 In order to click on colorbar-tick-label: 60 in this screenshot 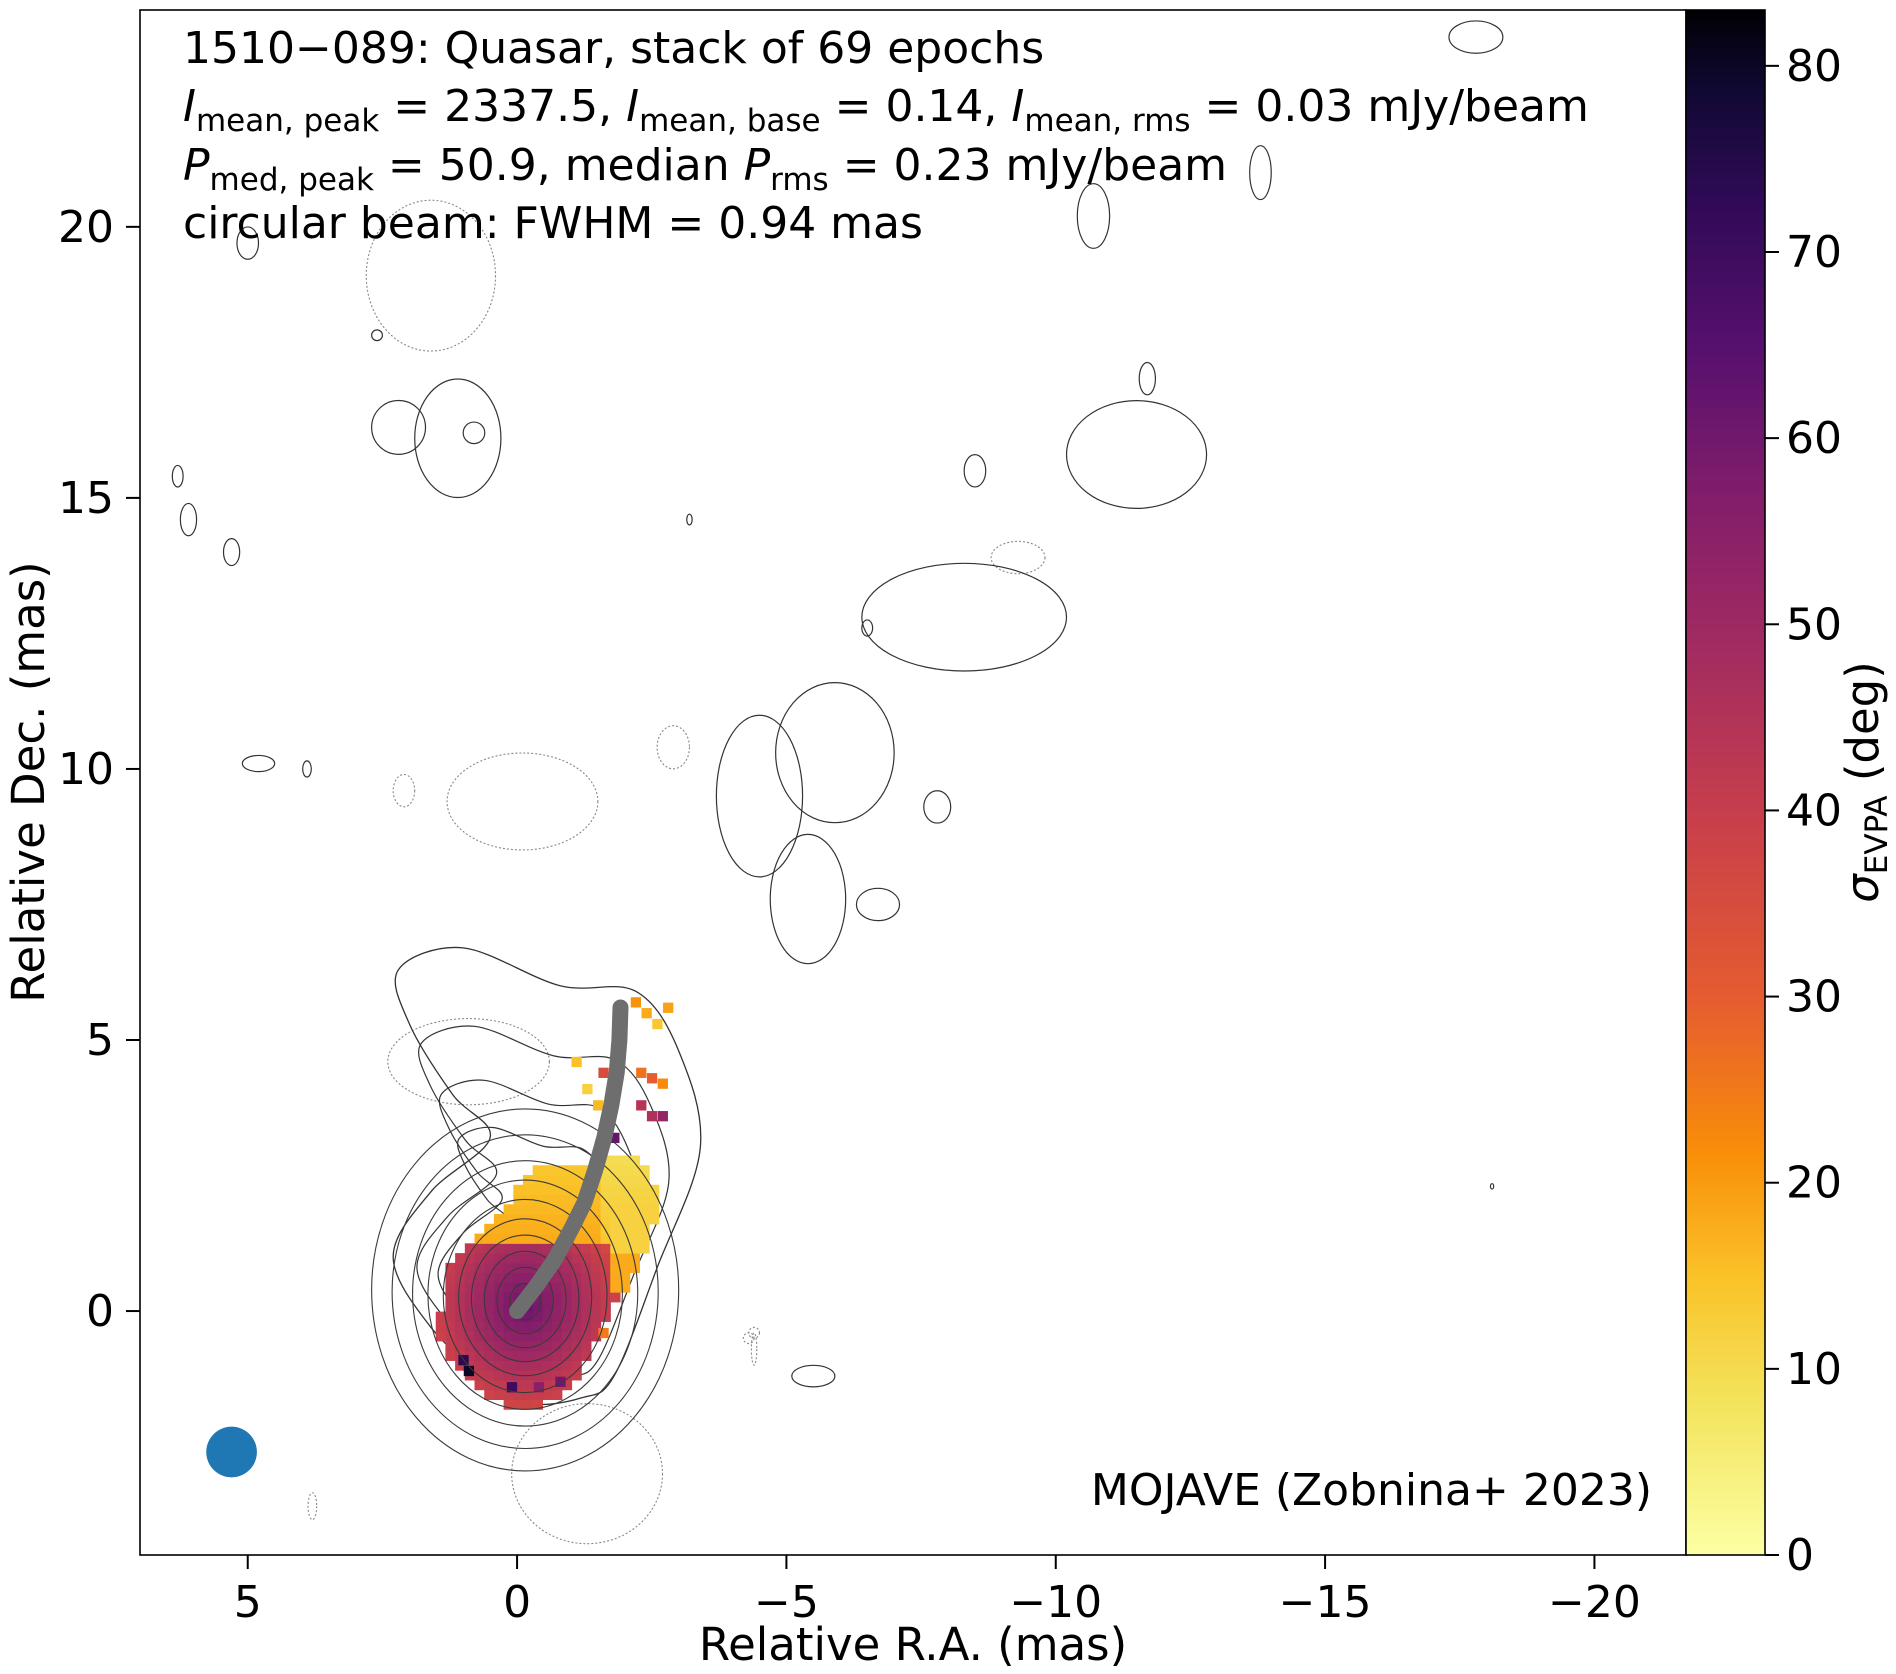, I will do `click(1814, 438)`.